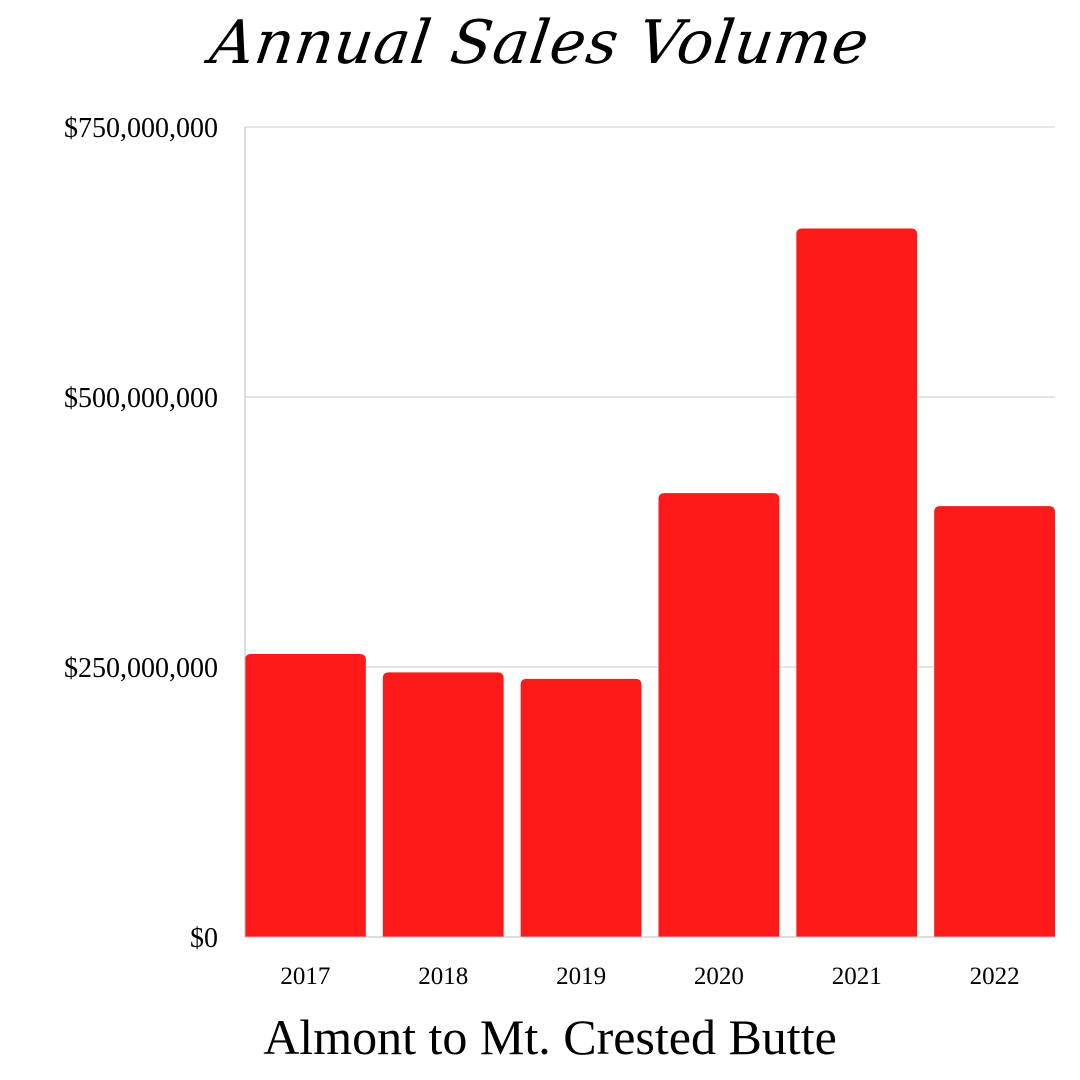  What do you see at coordinates (443, 976) in the screenshot?
I see `x-tick-label: 2018` at bounding box center [443, 976].